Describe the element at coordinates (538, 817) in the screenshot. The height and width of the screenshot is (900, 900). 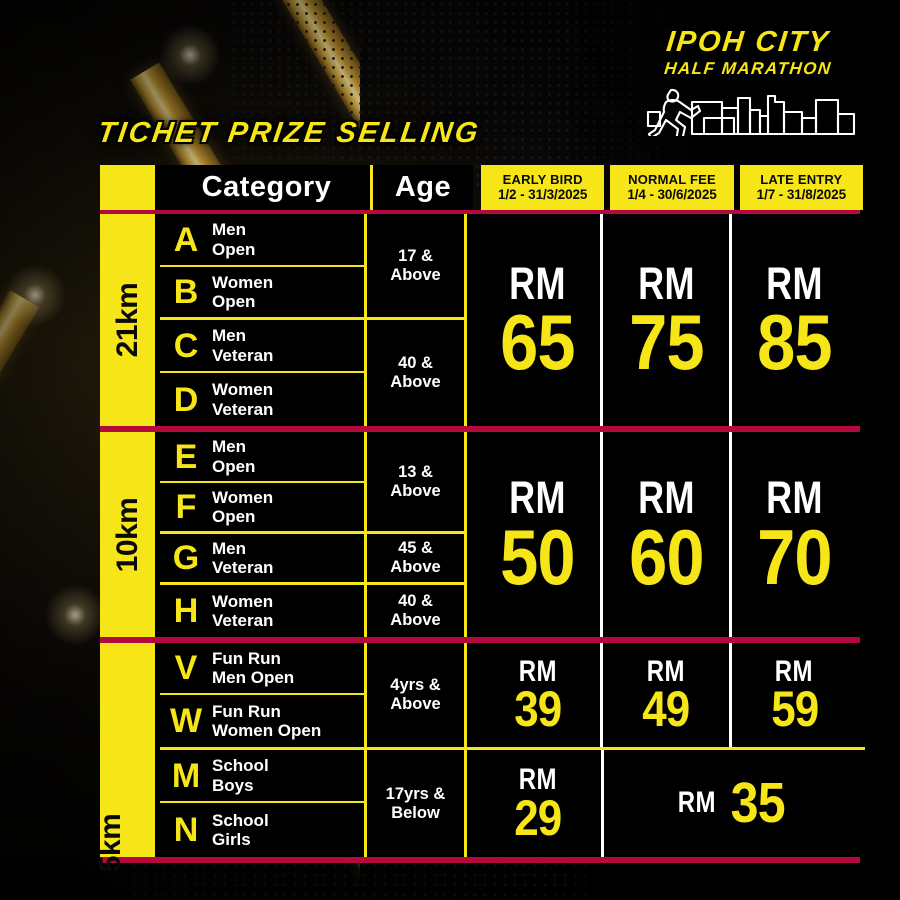
I see `price-5km-school-early-bird-amount: 29` at that location.